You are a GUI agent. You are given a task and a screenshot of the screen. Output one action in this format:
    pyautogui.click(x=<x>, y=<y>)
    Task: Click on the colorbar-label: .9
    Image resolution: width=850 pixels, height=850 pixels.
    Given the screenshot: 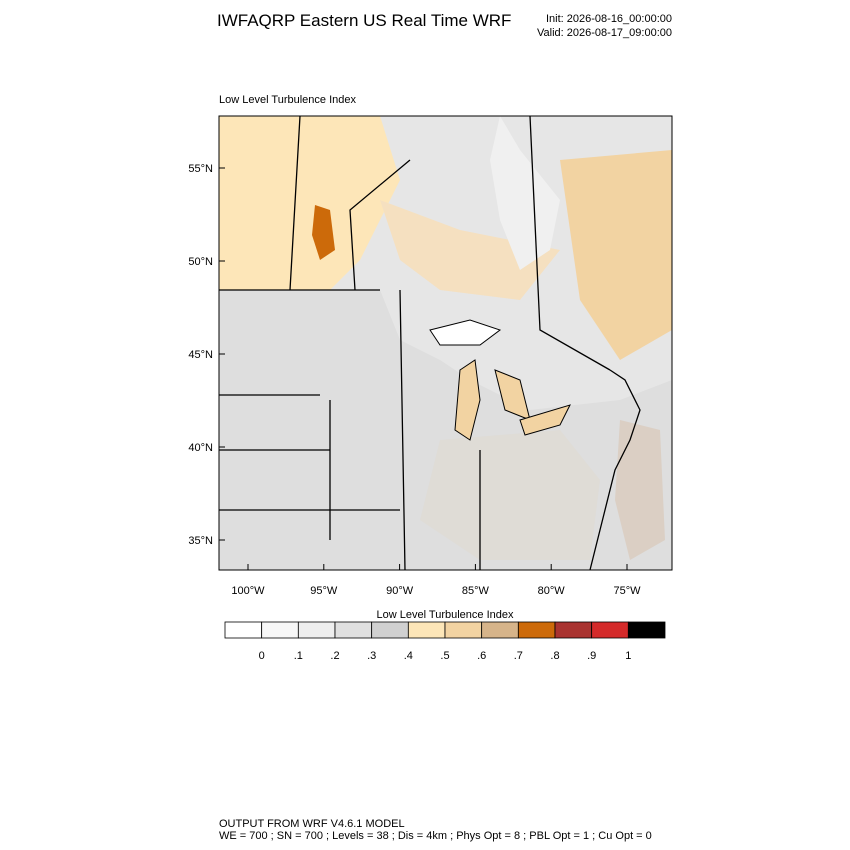 What is the action you would take?
    pyautogui.click(x=591, y=656)
    